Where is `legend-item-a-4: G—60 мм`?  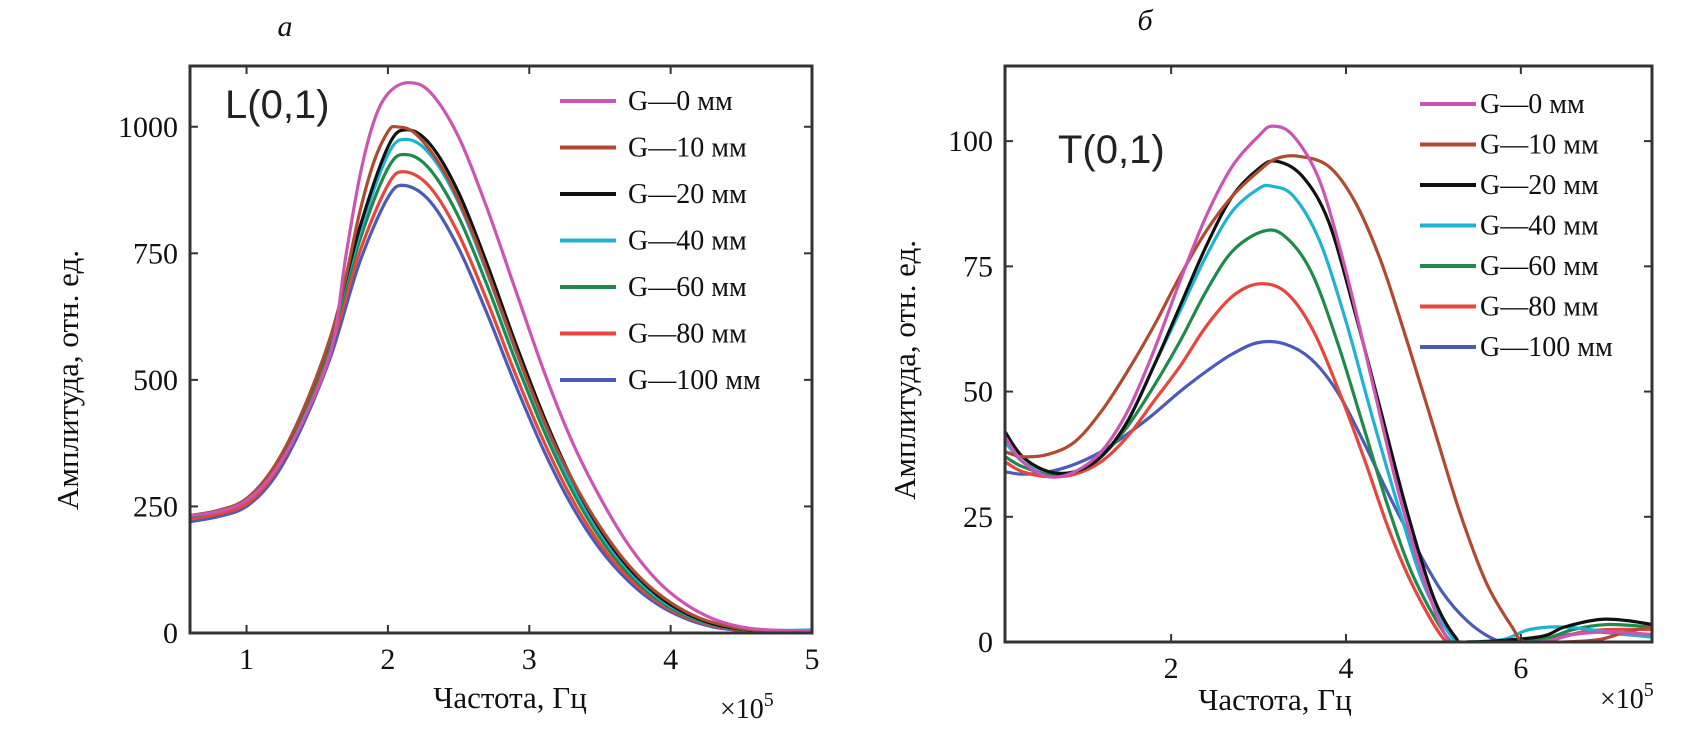
legend-item-a-4: G—60 мм is located at coordinates (653, 287).